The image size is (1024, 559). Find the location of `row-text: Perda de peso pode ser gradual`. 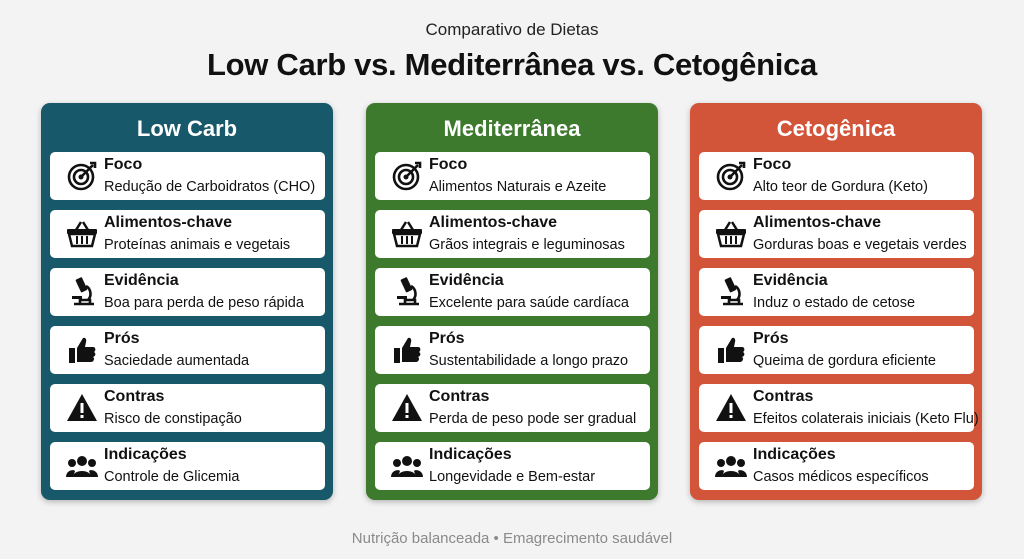

row-text: Perda de peso pode ser gradual is located at coordinates (533, 419).